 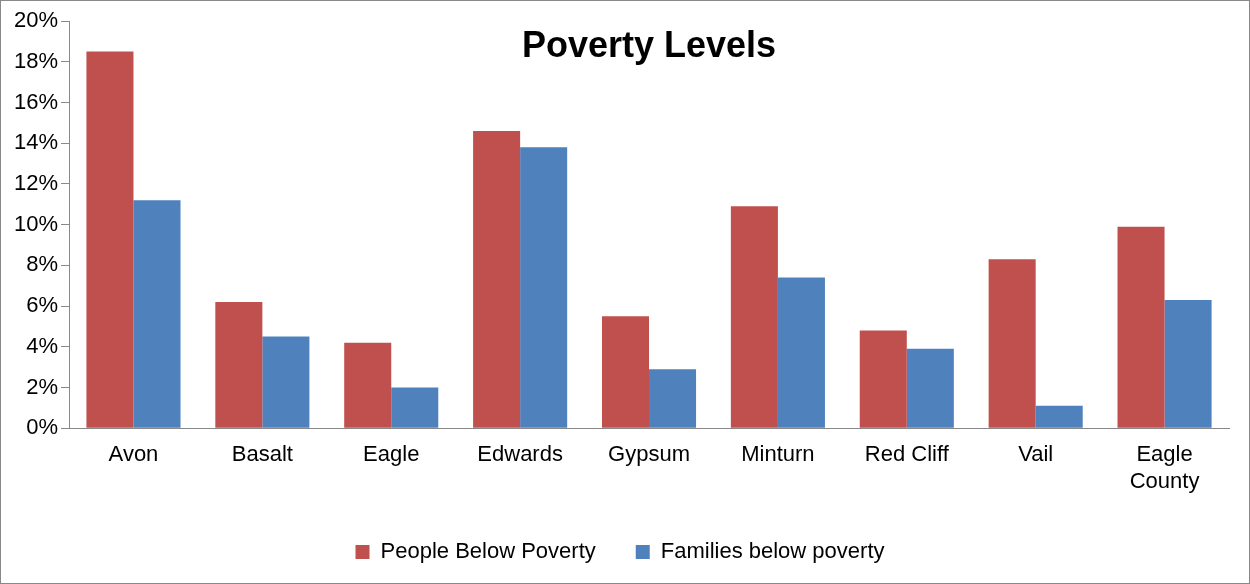 What do you see at coordinates (36, 182) in the screenshot?
I see `y-tick-label: 12%` at bounding box center [36, 182].